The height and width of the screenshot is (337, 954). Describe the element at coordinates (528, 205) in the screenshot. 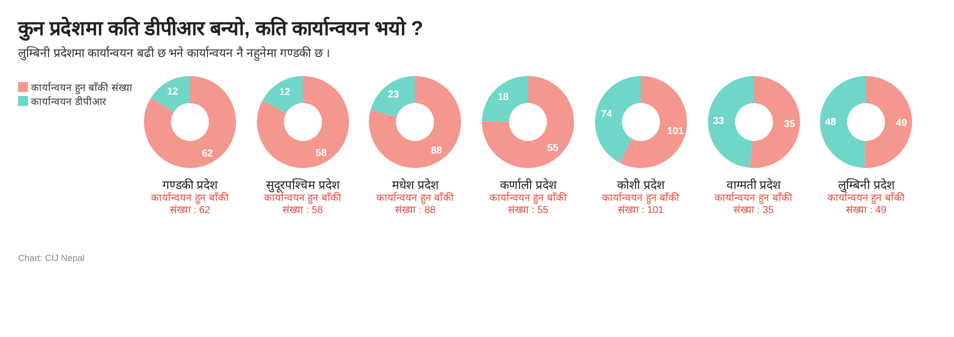

I see `text: कार्यान्वयन हुन बाँकी संख्या : 55` at that location.